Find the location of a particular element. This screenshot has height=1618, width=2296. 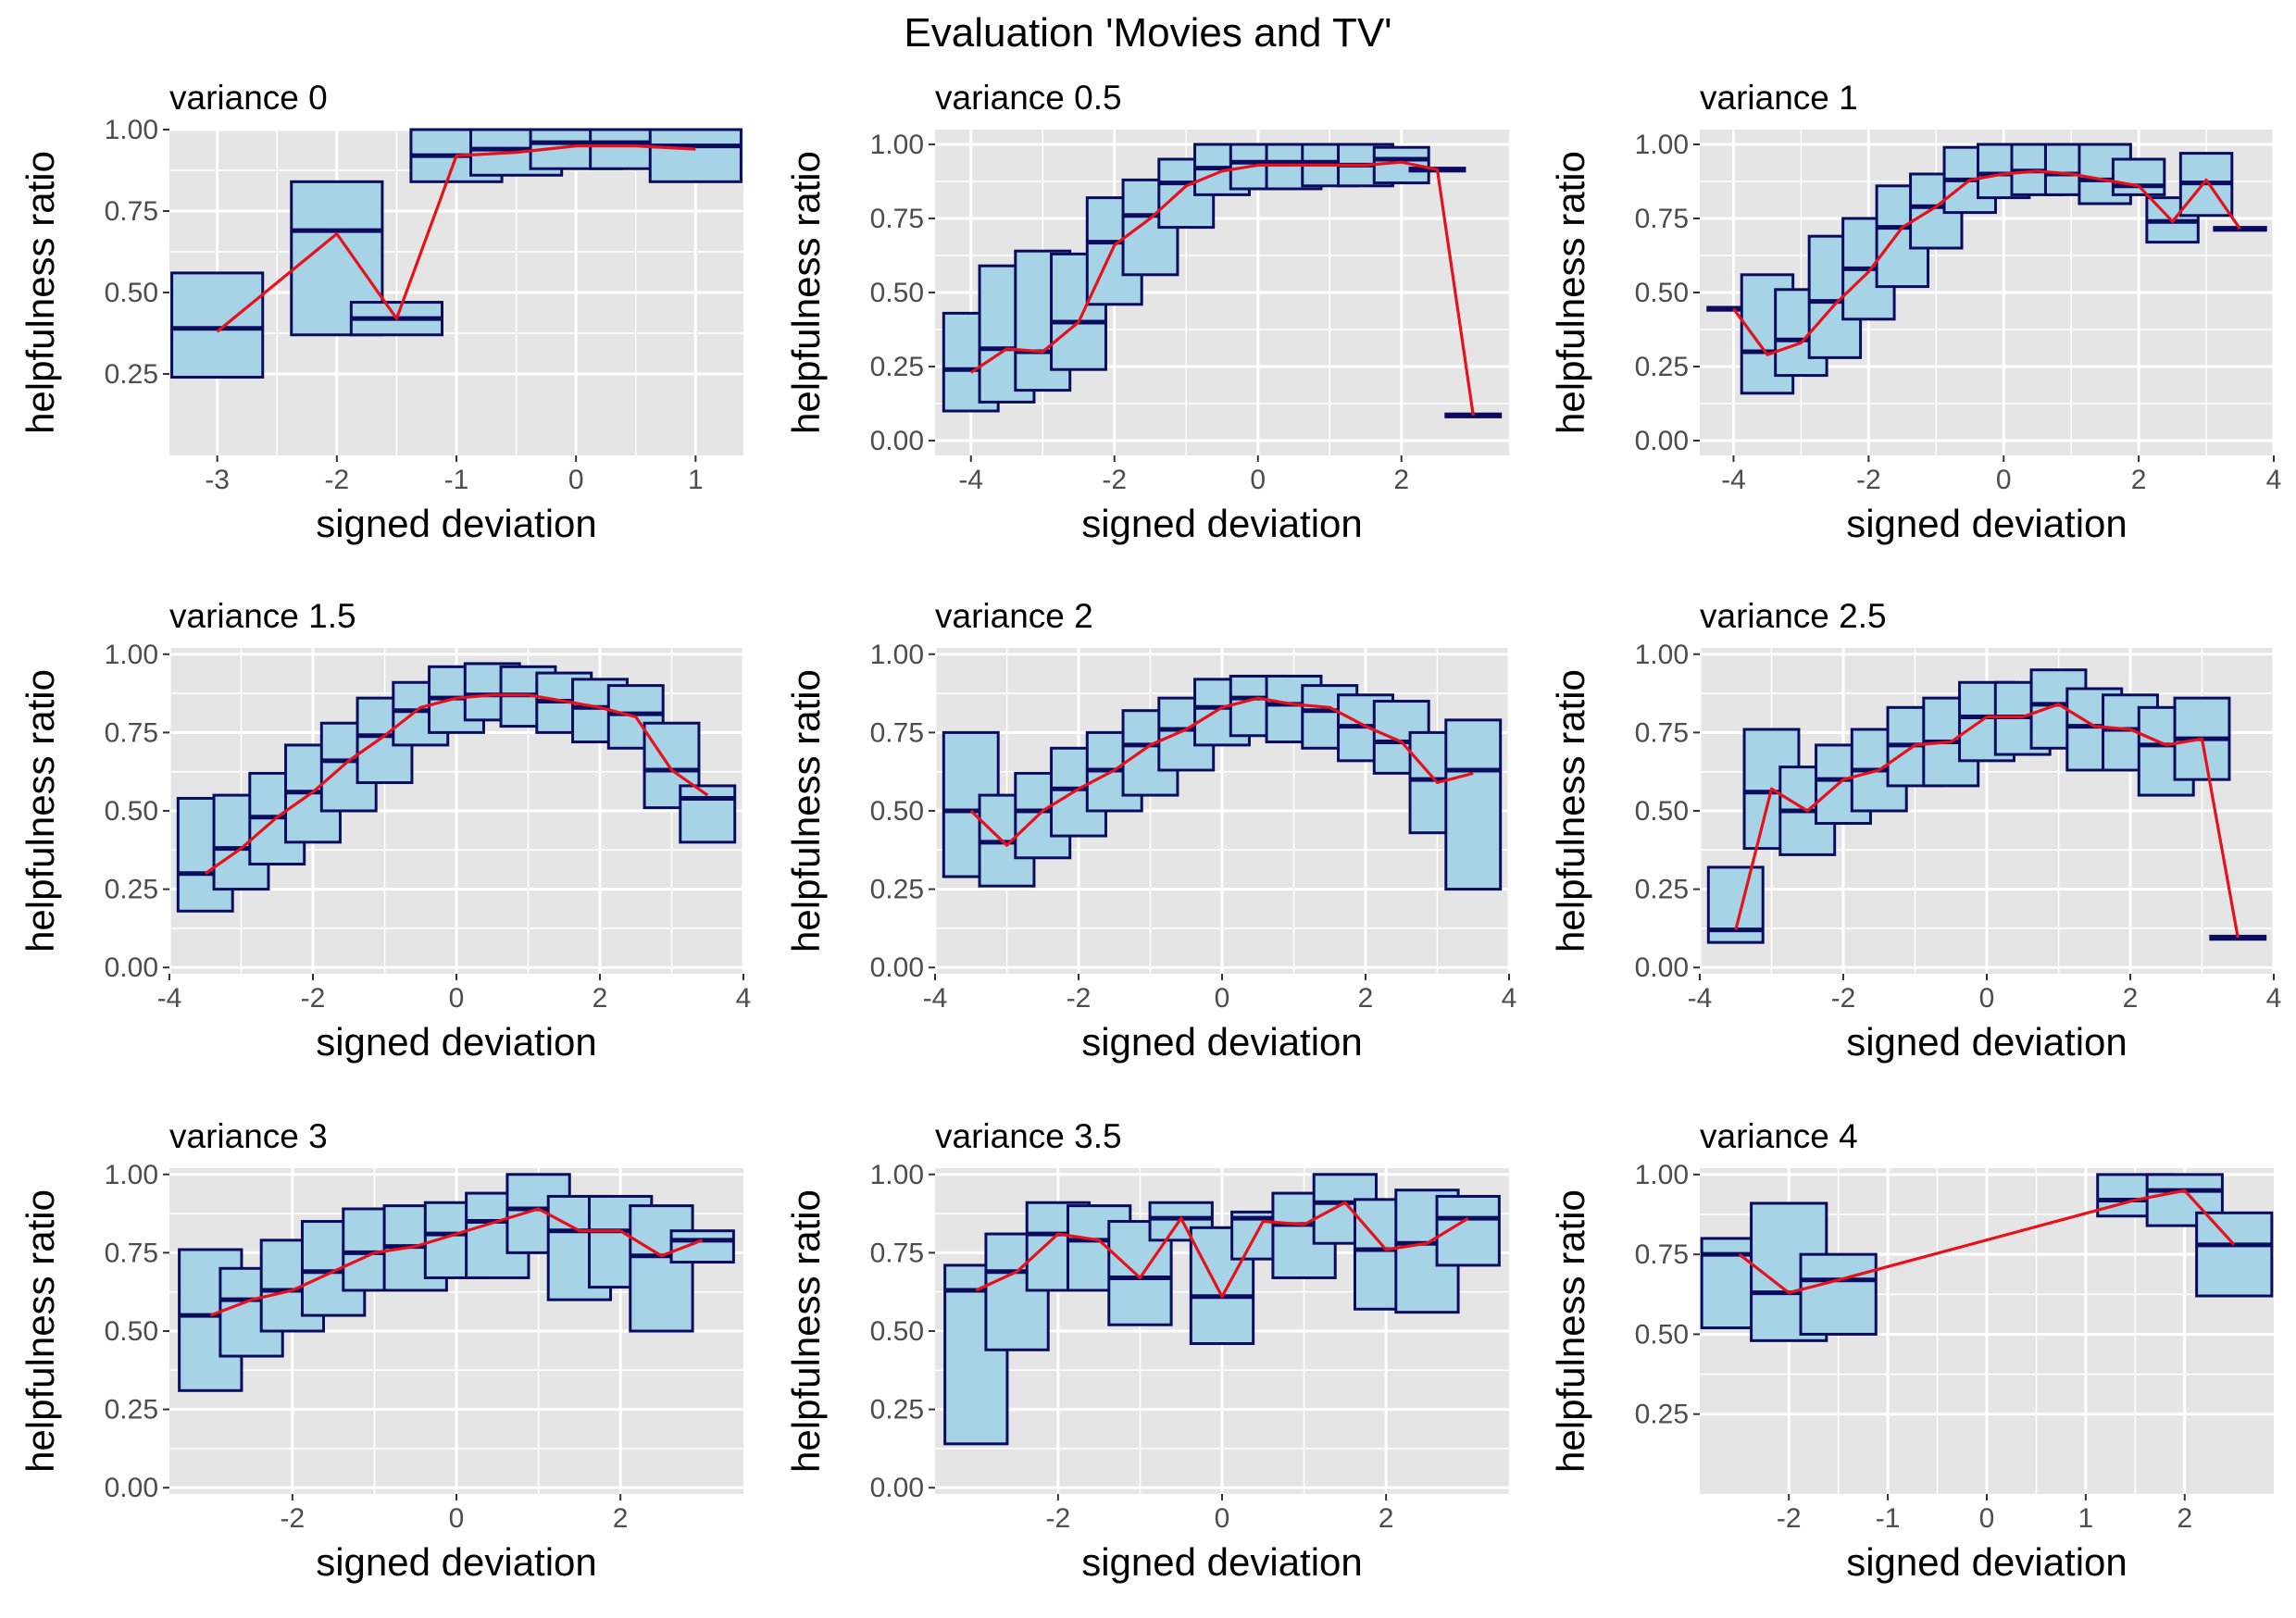

panel-title: variance 1 is located at coordinates (1779, 98).